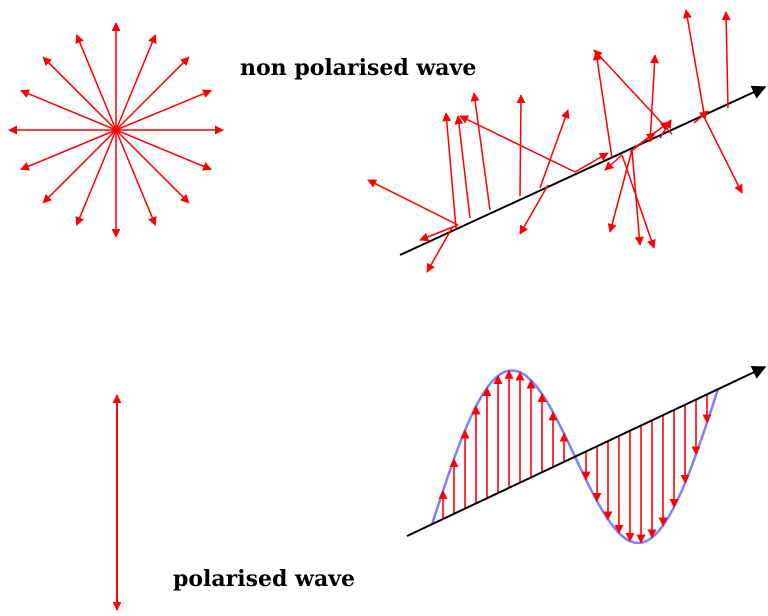  I want to click on polarised-wave-diagram, so click(586, 455).